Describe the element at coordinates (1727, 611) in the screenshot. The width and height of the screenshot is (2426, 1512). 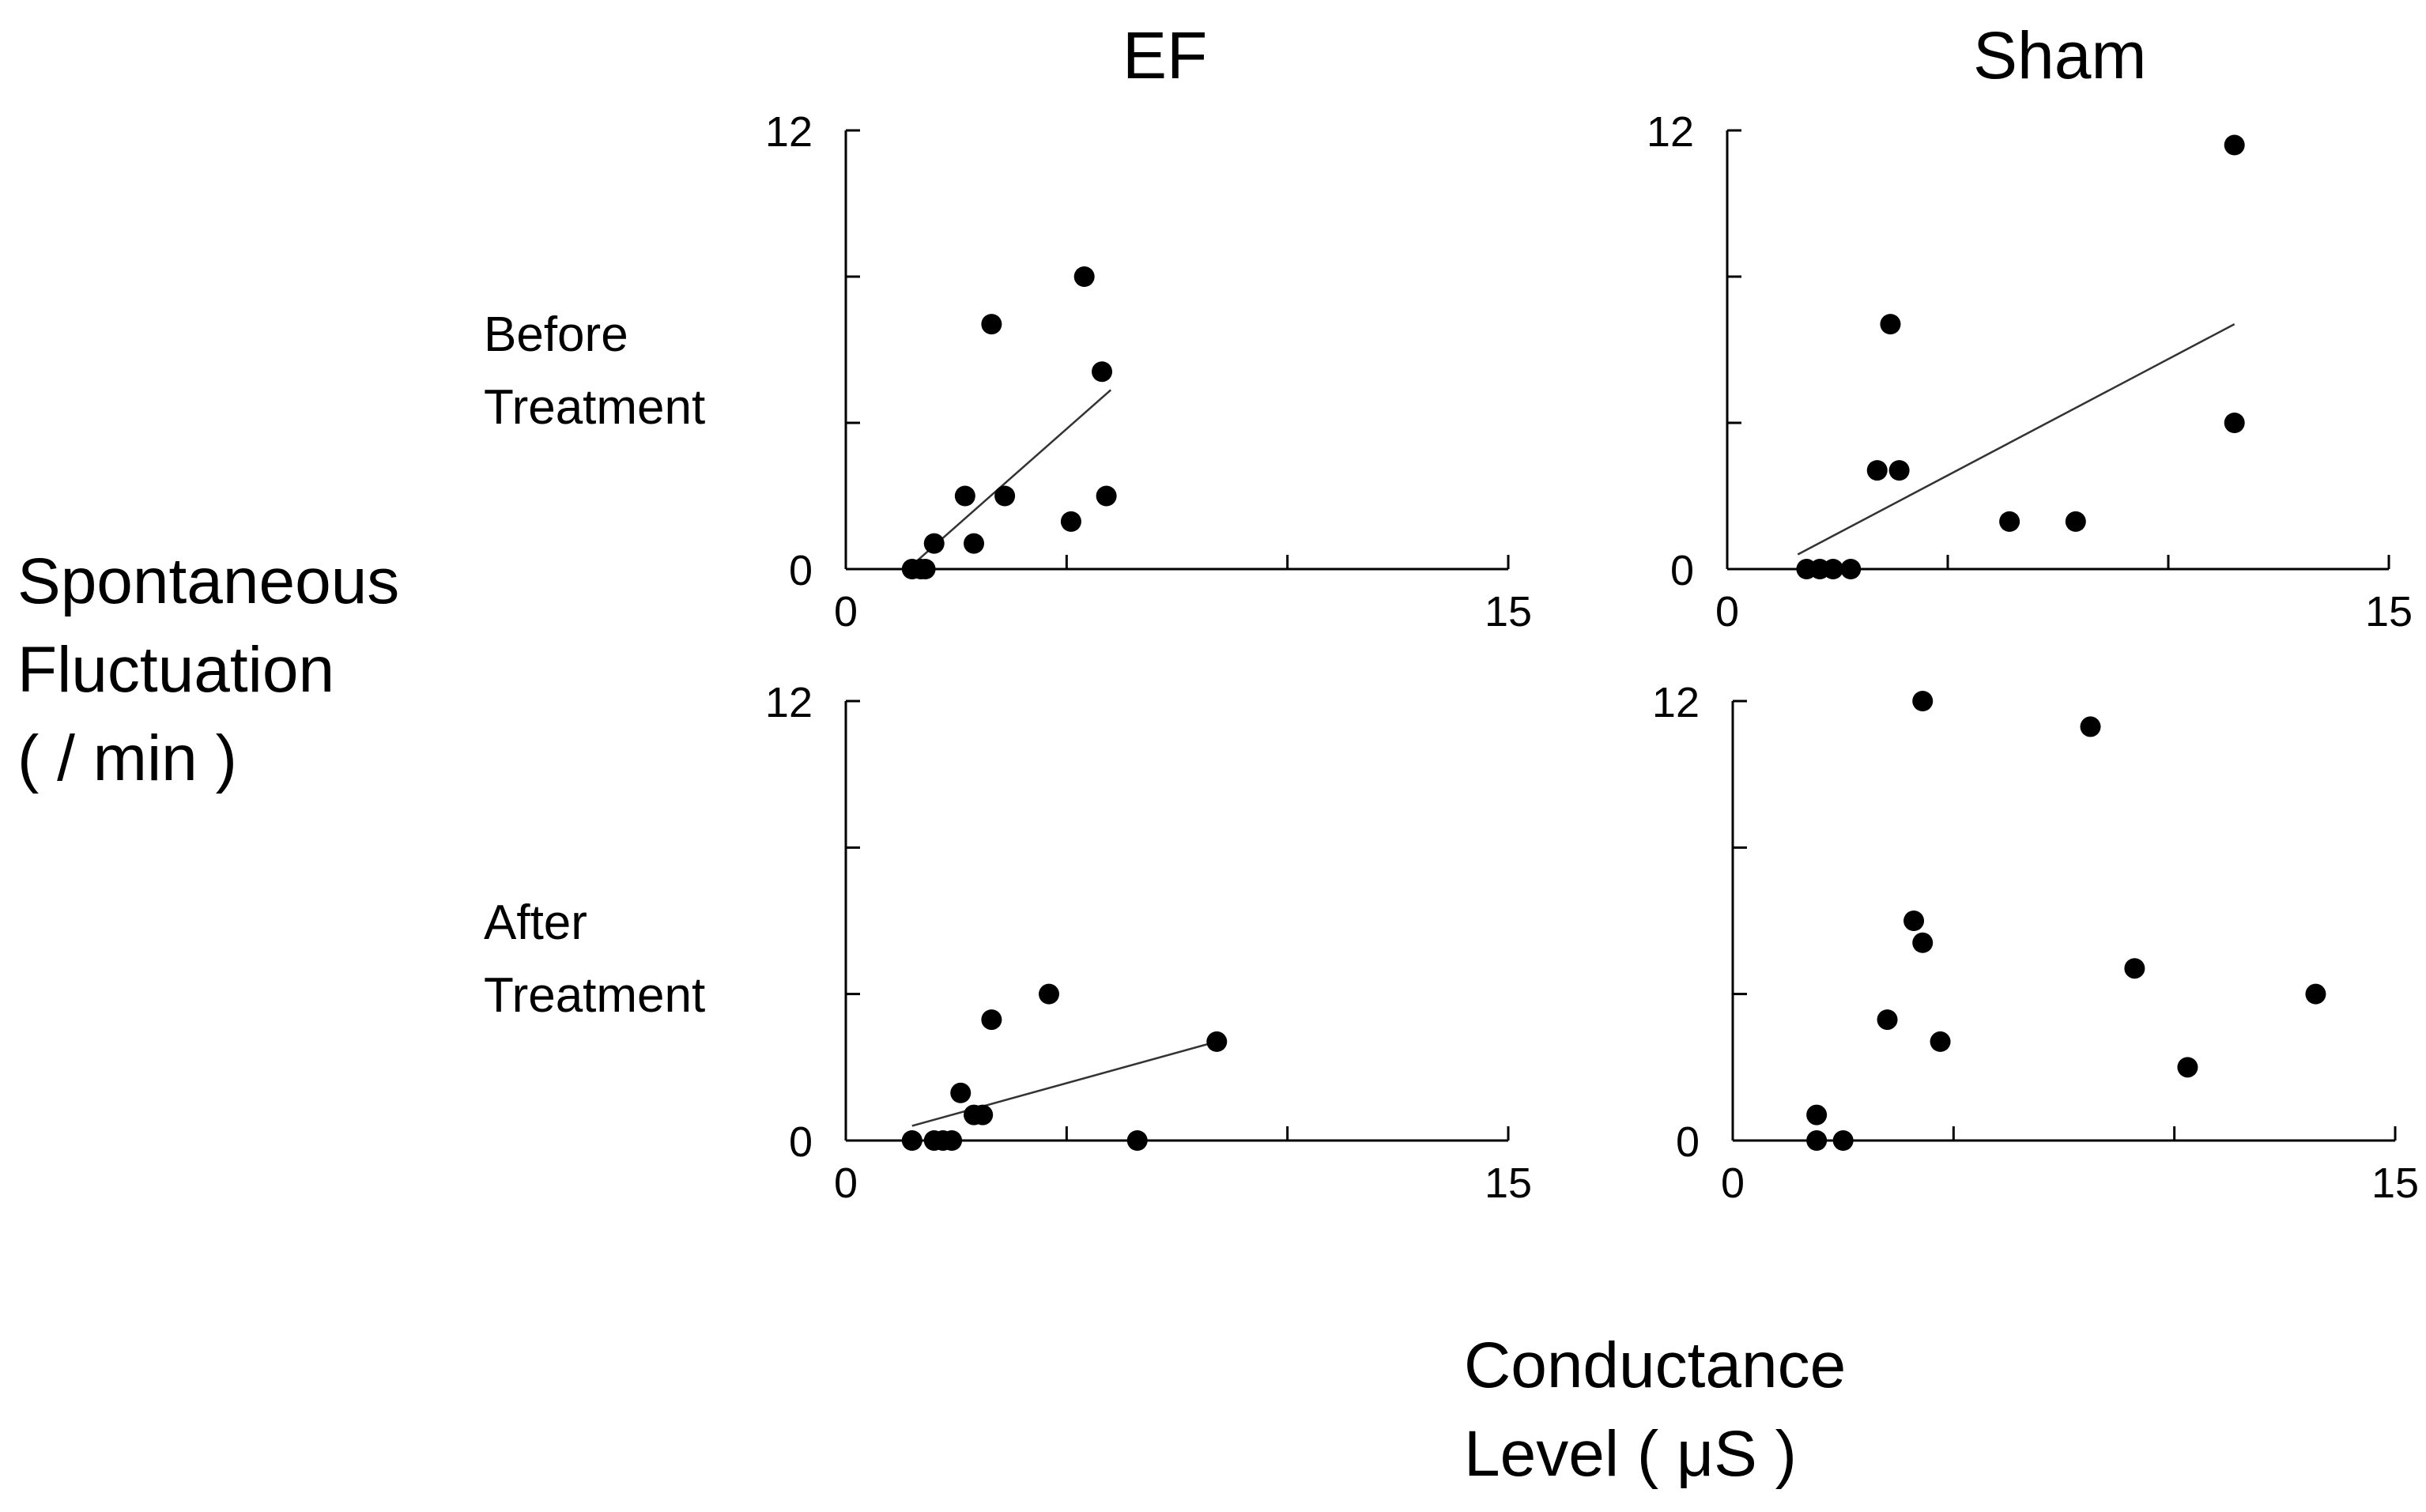
I see `sham-before-x-tick-label-min: 0` at that location.